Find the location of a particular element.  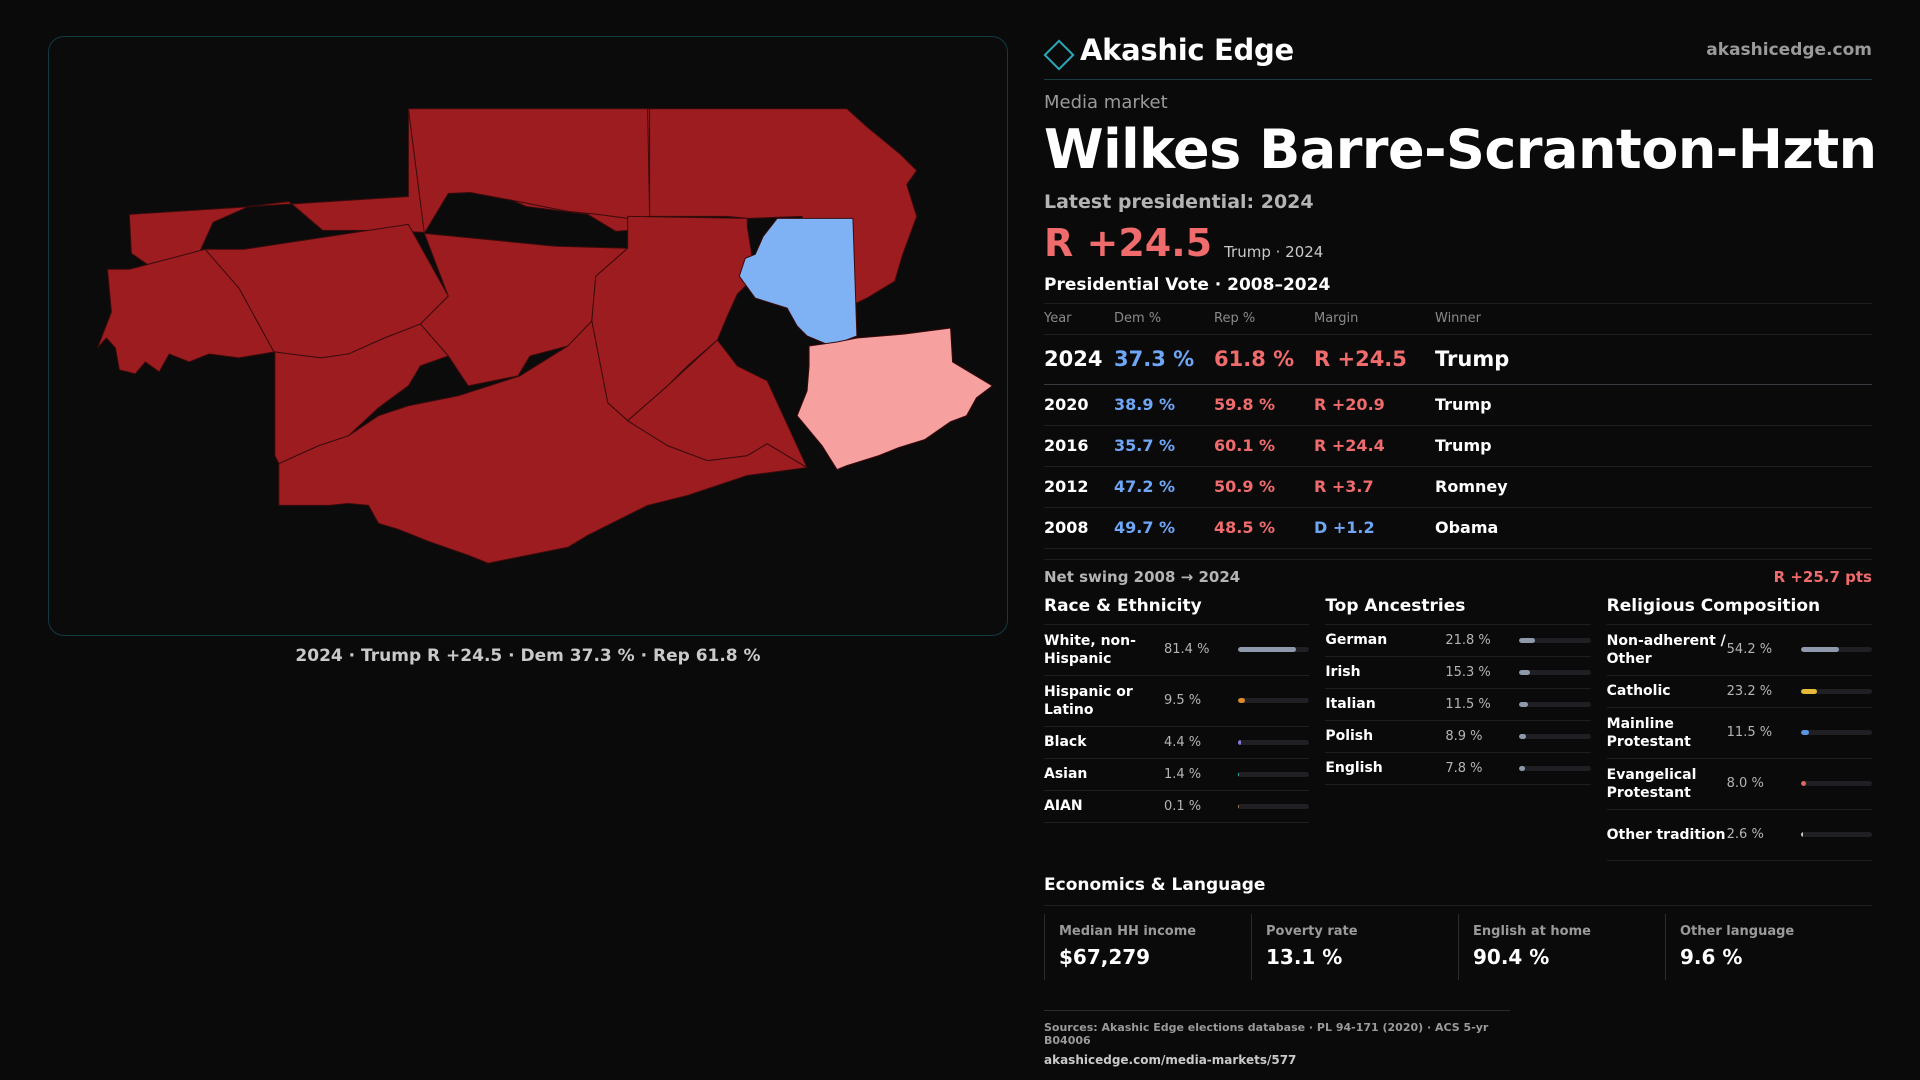

latest-label: Latest presidential: 2024 is located at coordinates (1179, 202).